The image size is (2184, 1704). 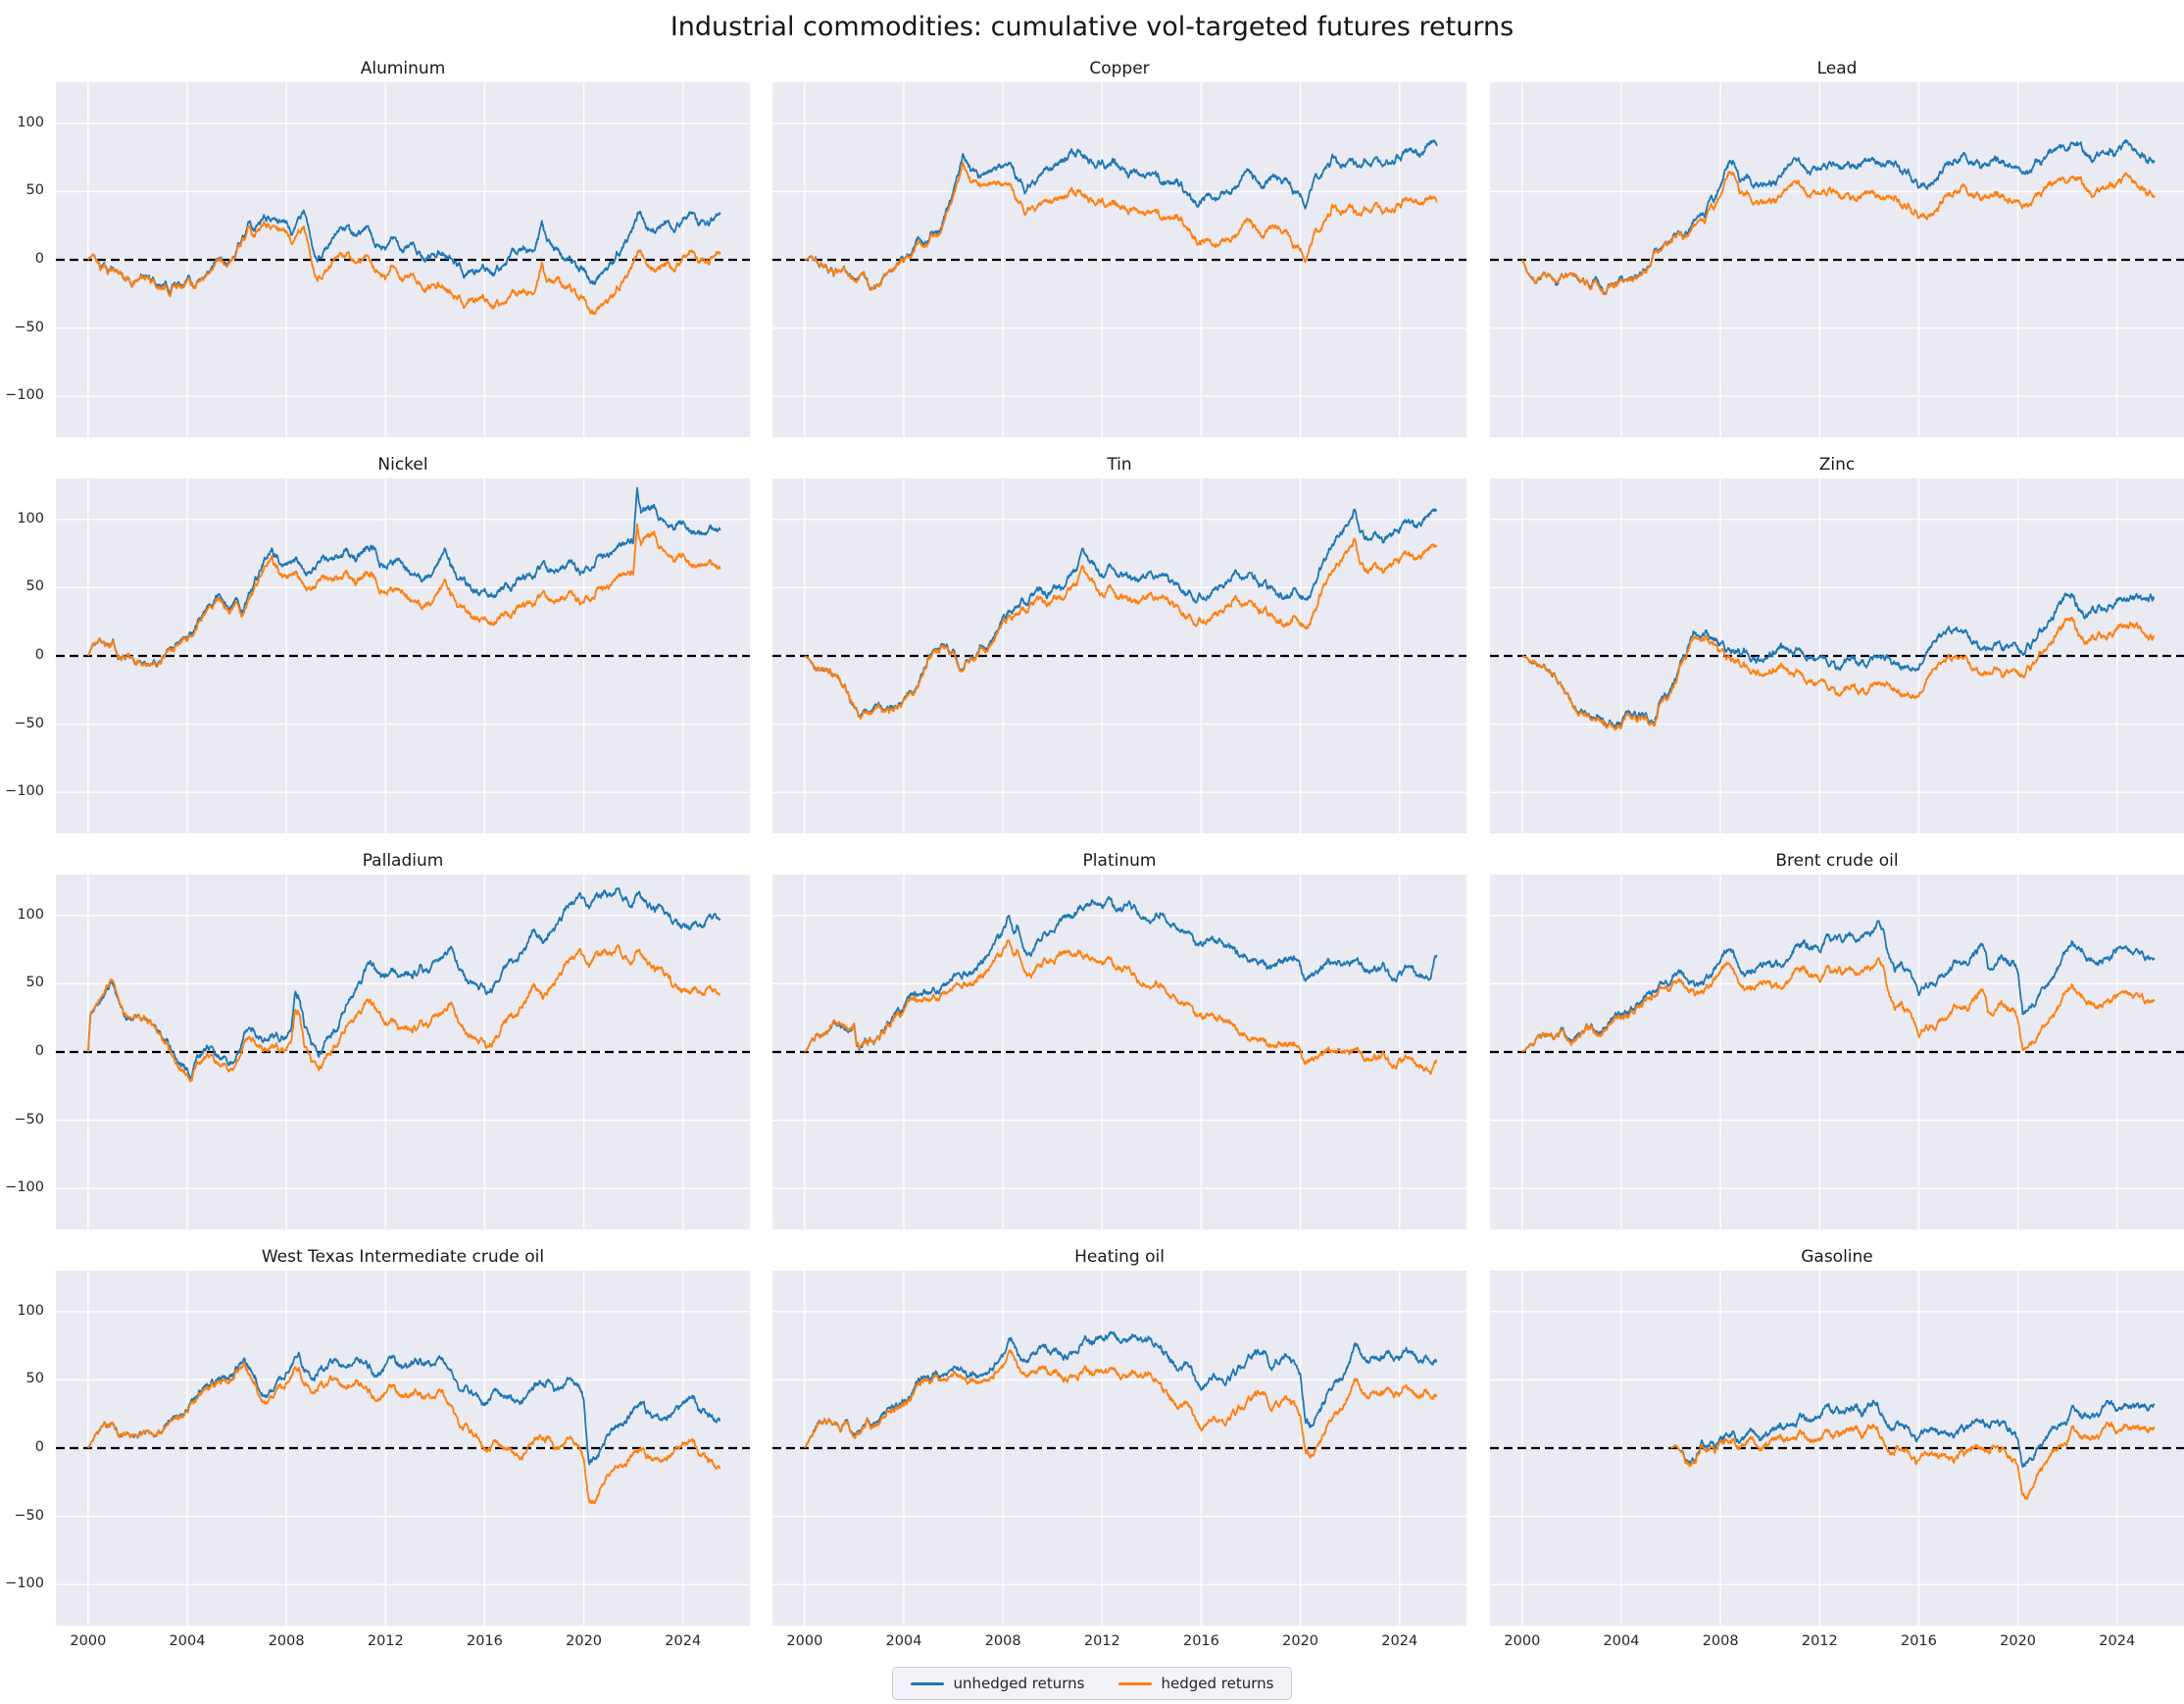 I want to click on subplot-platinum: Platinum, so click(x=1108, y=1038).